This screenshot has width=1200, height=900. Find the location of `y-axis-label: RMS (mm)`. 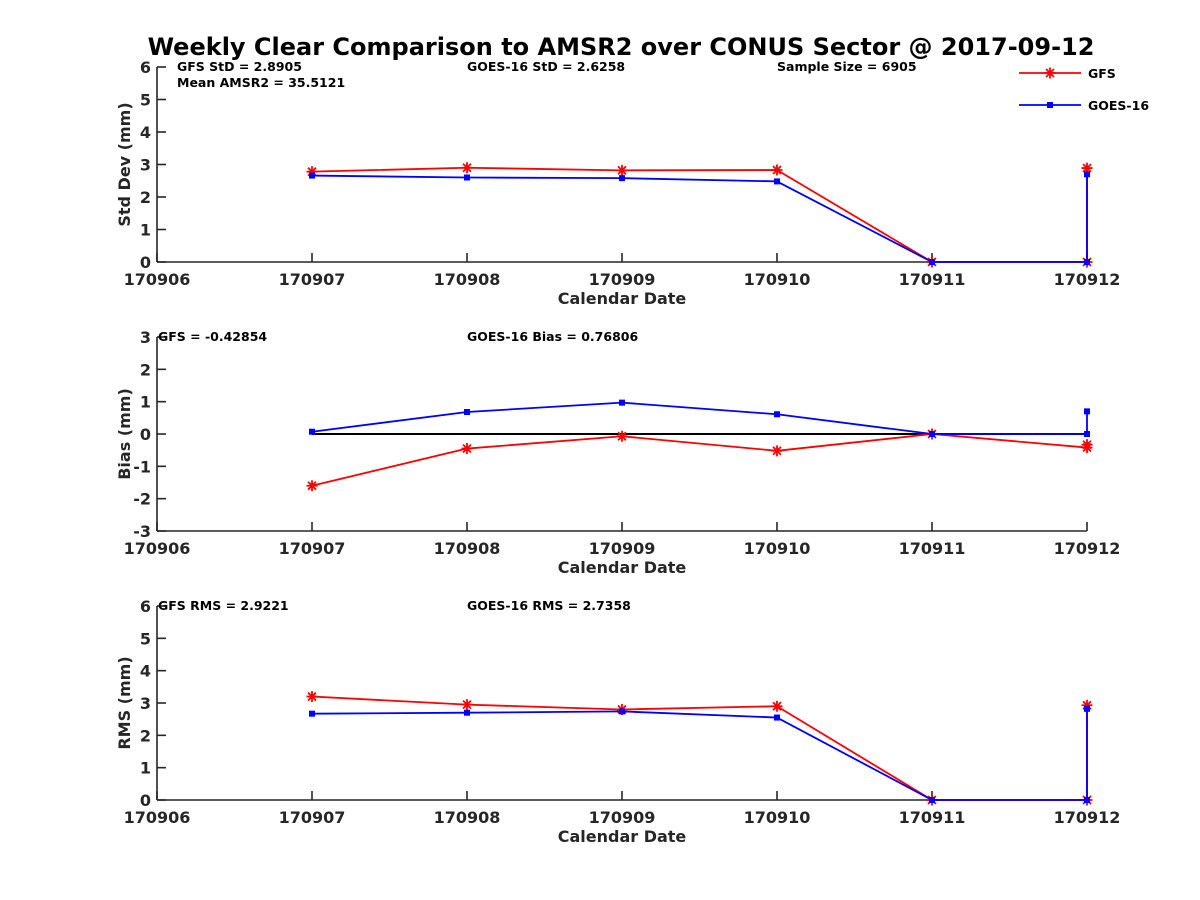

y-axis-label: RMS (mm) is located at coordinates (124, 702).